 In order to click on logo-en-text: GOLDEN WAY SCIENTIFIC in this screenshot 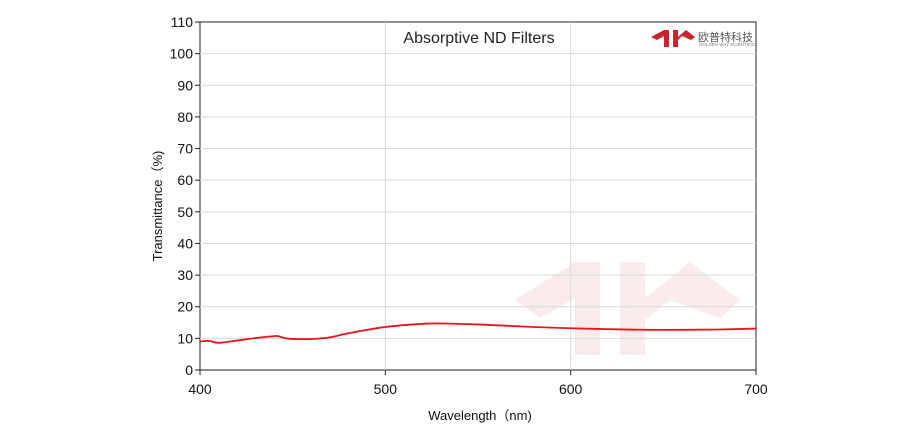, I will do `click(727, 44)`.